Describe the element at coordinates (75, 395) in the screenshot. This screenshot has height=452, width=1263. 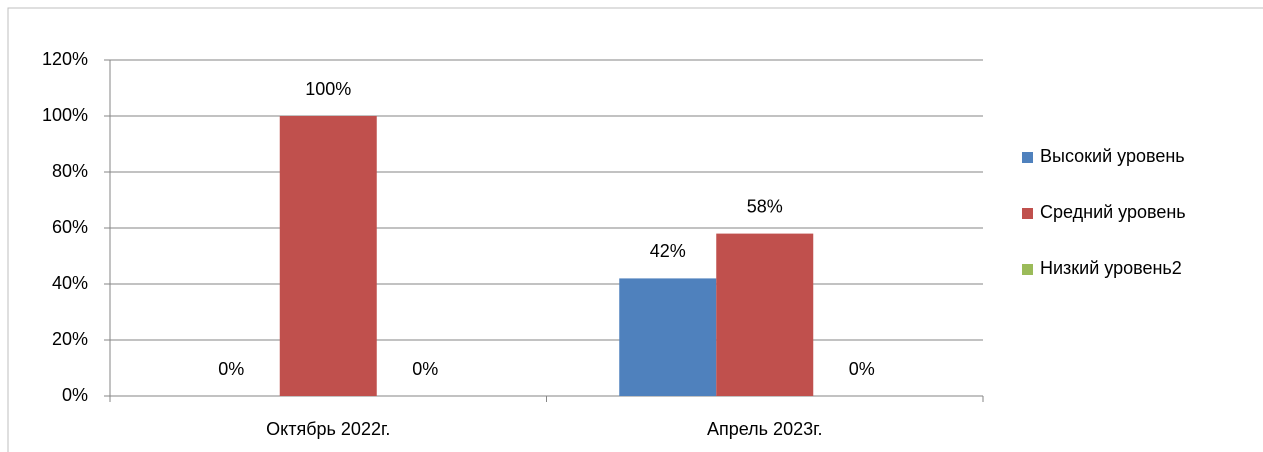
I see `y-tick-label: 0%` at that location.